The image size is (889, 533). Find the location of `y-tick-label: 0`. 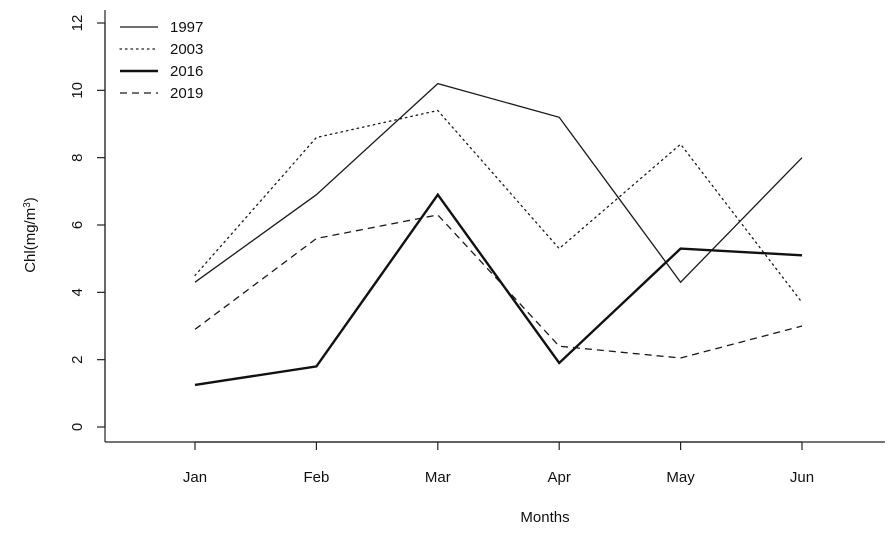

y-tick-label: 0 is located at coordinates (77, 427).